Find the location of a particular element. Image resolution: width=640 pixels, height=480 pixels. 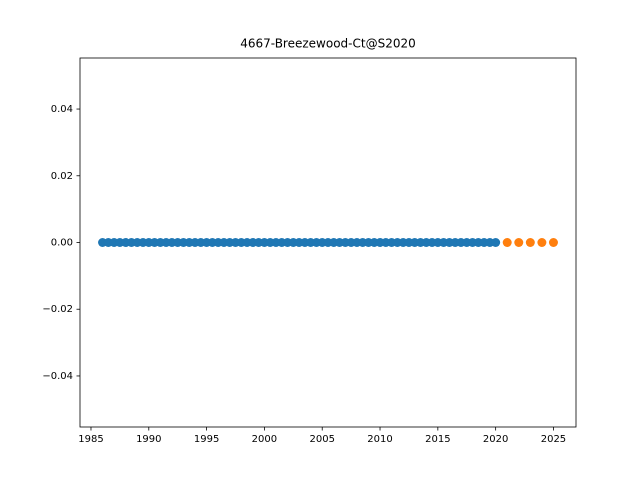

x-tick-label: 2015 is located at coordinates (437, 439).